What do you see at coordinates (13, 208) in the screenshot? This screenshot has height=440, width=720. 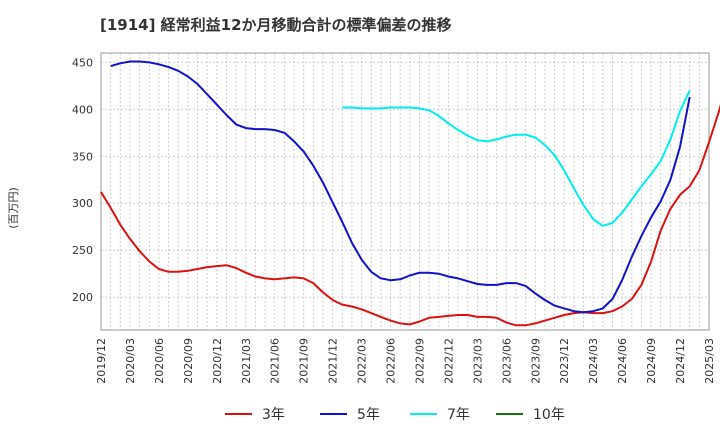 I see `y-axis-label: (百万円)` at bounding box center [13, 208].